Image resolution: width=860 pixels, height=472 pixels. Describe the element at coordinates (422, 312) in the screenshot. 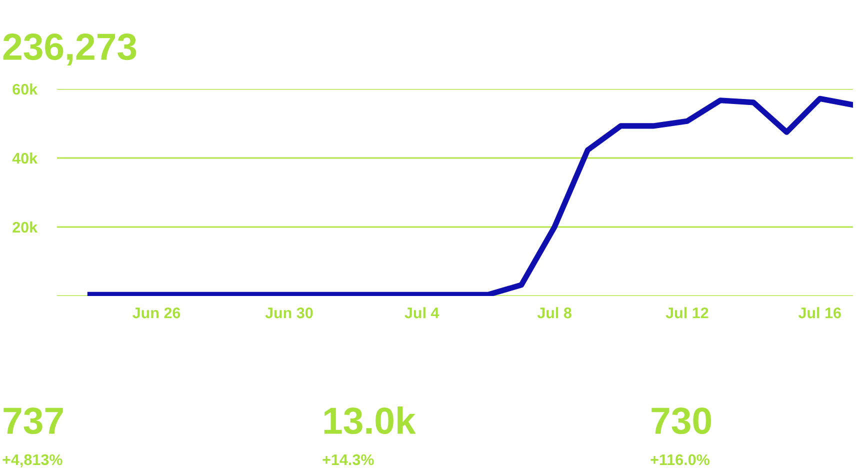

I see `x-tick-label: Jul 4` at that location.